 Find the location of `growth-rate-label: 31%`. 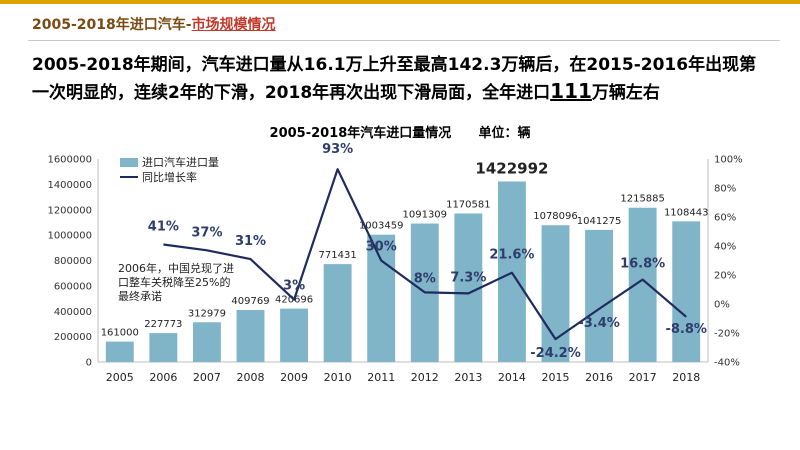

growth-rate-label: 31% is located at coordinates (250, 241).